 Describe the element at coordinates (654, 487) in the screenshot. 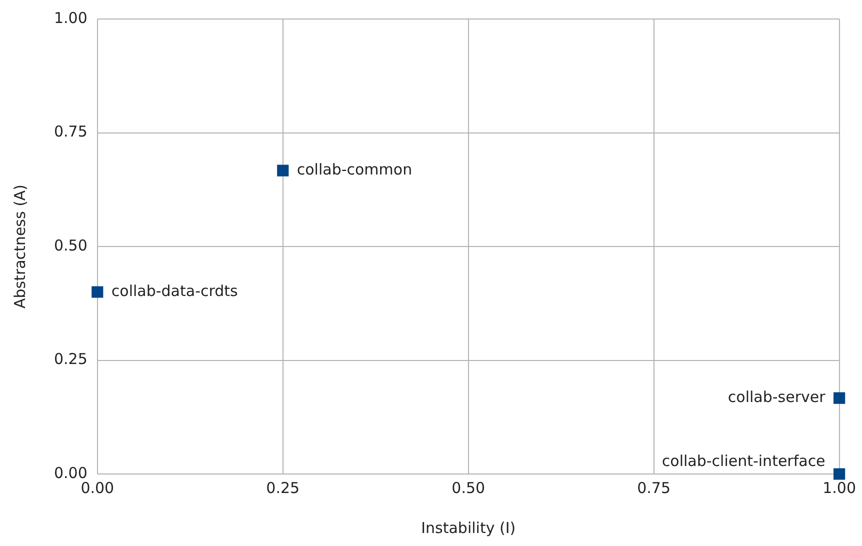

I see `x-tick-label: 0.75` at that location.